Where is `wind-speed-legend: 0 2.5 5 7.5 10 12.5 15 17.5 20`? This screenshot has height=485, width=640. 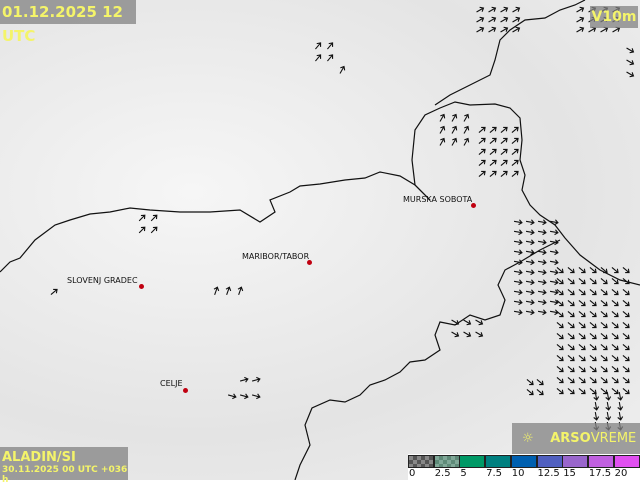
wind-speed-legend: 0 2.5 5 7.5 10 12.5 15 17.5 20 is located at coordinates (524, 467).